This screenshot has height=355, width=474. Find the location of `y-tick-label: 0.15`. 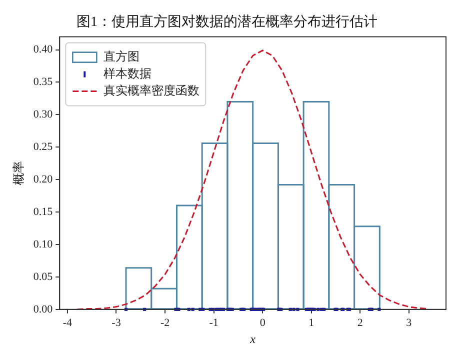

y-tick-label: 0.15 is located at coordinates (43, 212).